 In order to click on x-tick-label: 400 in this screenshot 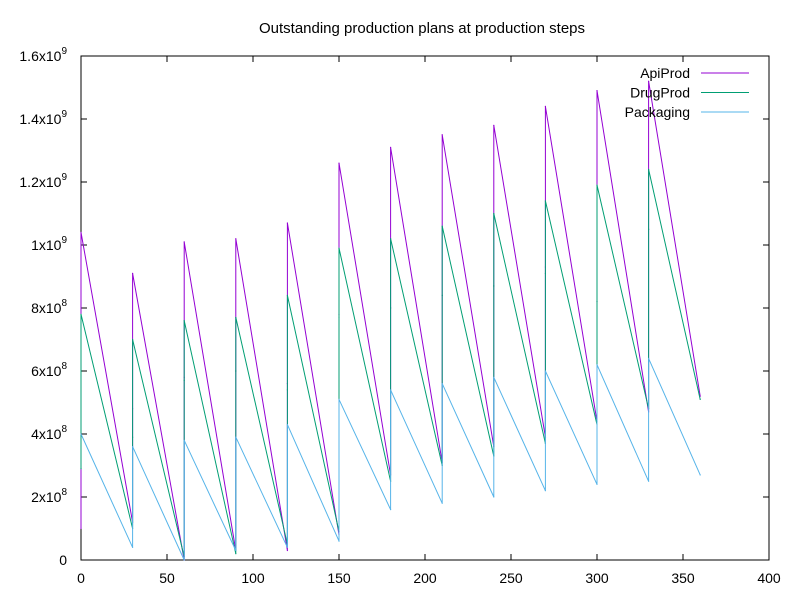, I will do `click(769, 578)`.